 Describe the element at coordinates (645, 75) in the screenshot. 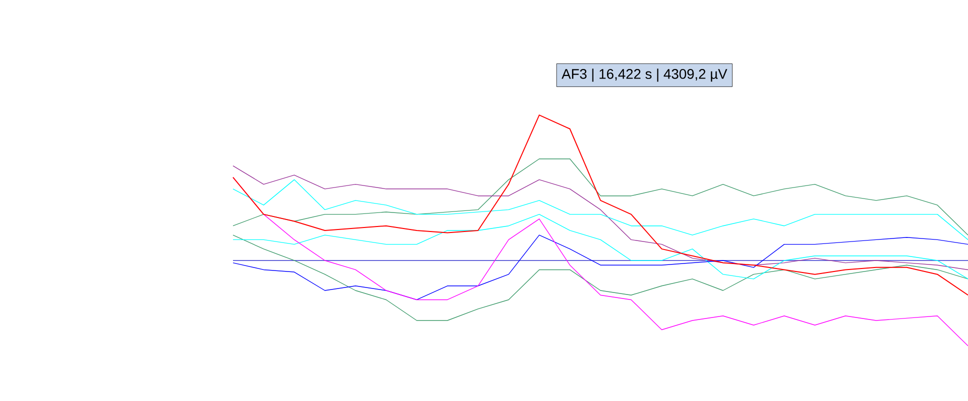

I see `text: AF3 | 16,422 s | 4309,2 µV` at that location.